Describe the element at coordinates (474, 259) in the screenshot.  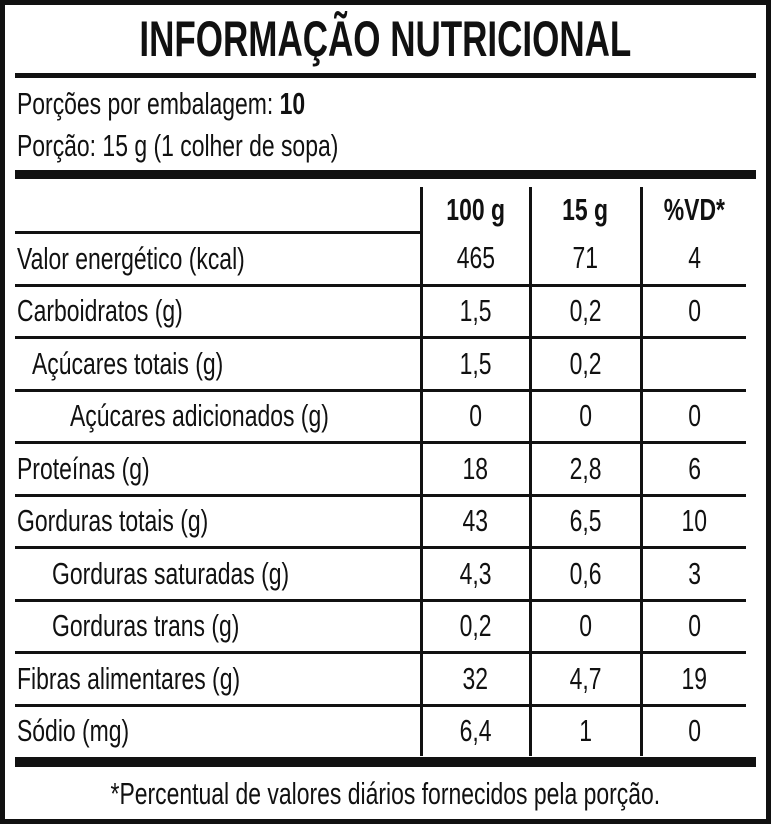
I see `value-100g: 465` at that location.